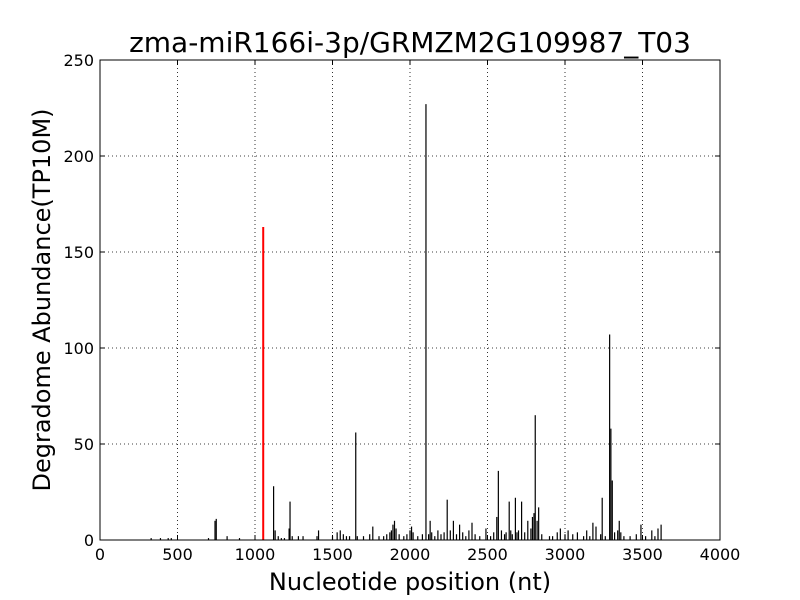  What do you see at coordinates (332, 554) in the screenshot?
I see `x-tick-label: 1500` at bounding box center [332, 554].